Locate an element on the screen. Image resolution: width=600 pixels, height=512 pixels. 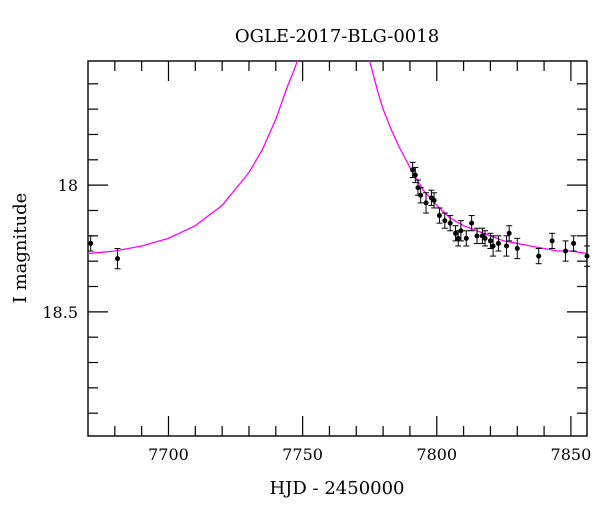
chart-title: OGLE-2017-BLG-0018 is located at coordinates (337, 36).